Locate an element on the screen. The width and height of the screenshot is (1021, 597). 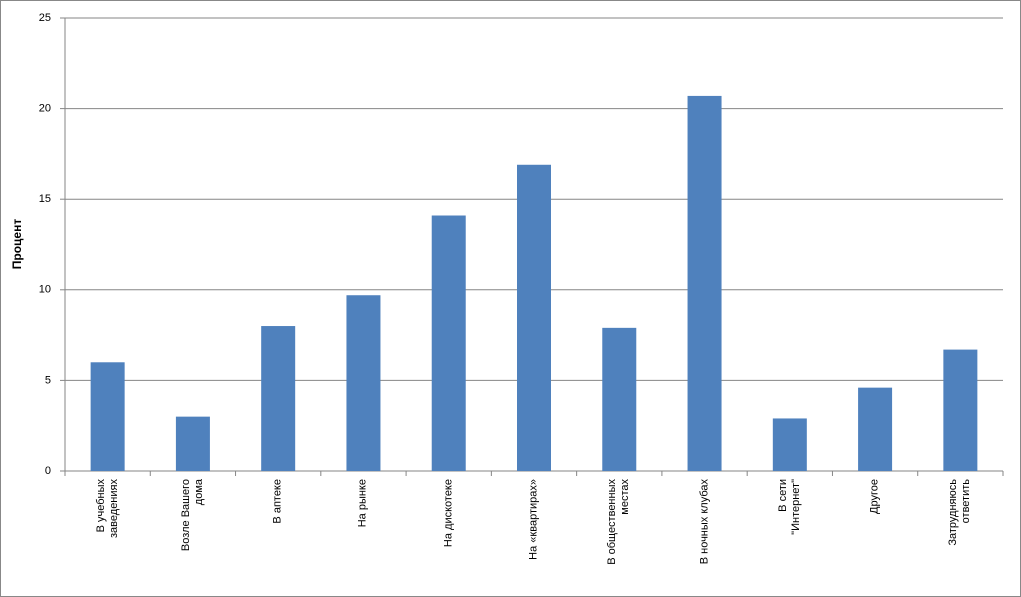
x-tick-label: В аптеке is located at coordinates (277, 501).